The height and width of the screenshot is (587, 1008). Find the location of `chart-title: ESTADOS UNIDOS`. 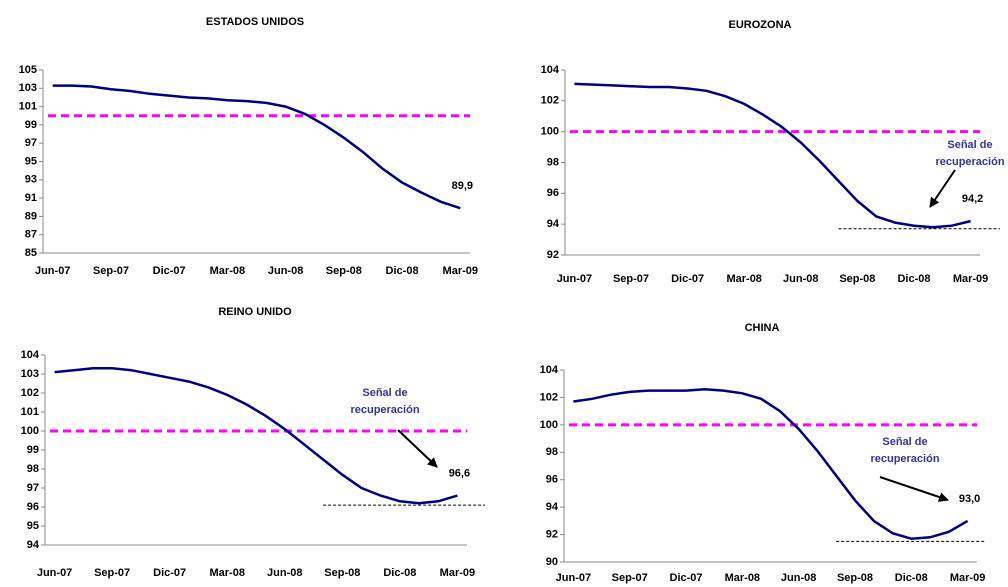

chart-title: ESTADOS UNIDOS is located at coordinates (255, 22).